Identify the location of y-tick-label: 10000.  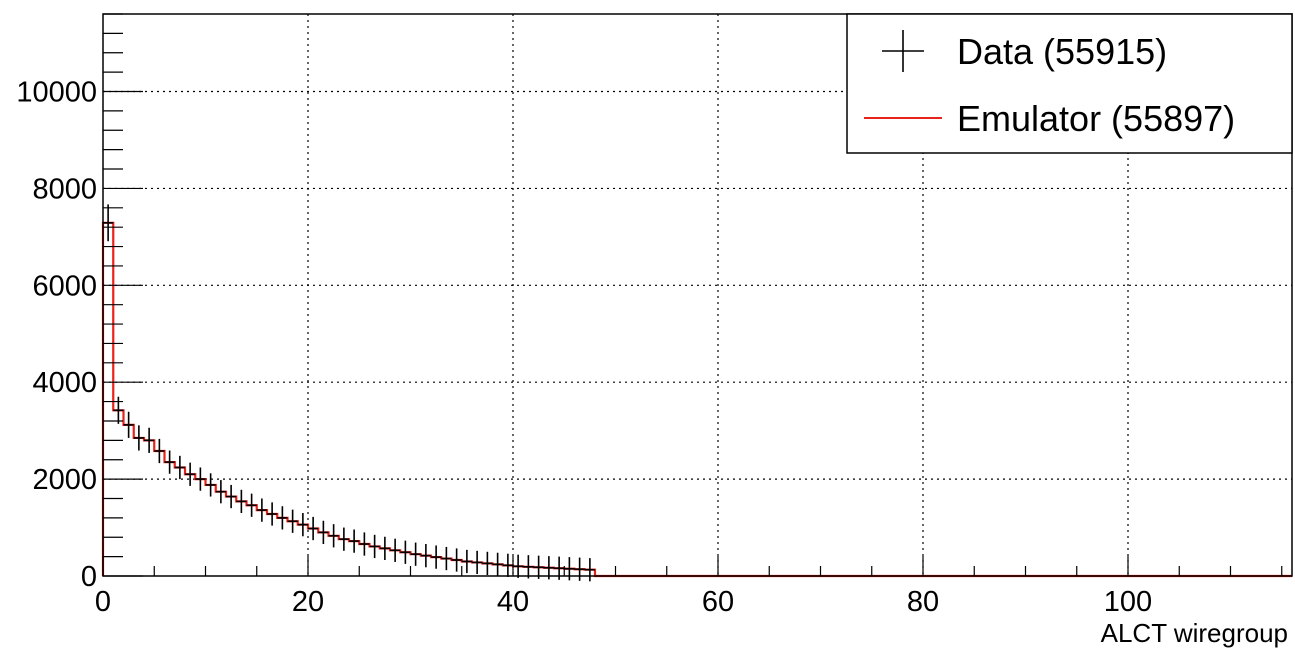
(56, 93).